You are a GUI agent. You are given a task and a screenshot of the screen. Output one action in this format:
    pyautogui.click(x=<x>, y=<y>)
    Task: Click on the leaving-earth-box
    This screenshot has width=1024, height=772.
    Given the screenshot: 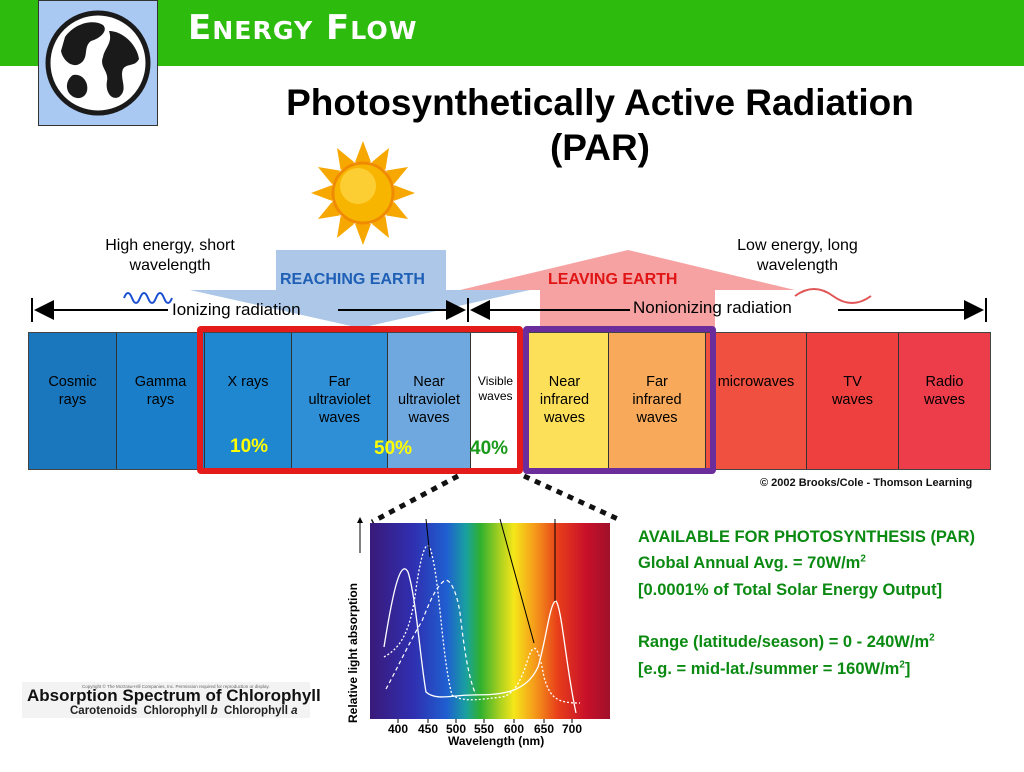 What is the action you would take?
    pyautogui.click(x=619, y=400)
    